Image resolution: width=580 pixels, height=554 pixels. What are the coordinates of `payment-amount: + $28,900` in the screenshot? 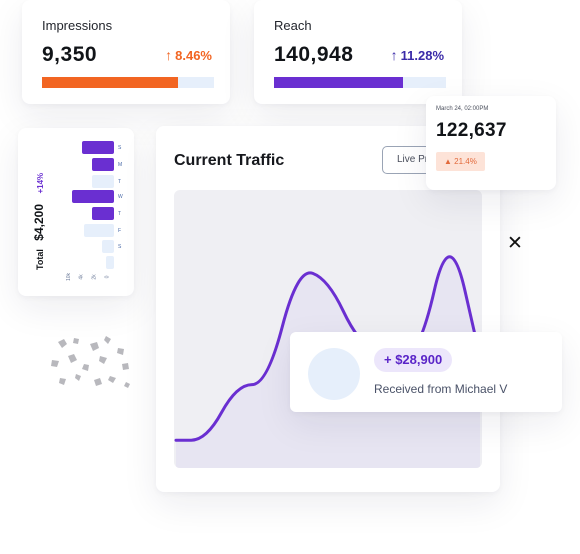 It's located at (413, 360).